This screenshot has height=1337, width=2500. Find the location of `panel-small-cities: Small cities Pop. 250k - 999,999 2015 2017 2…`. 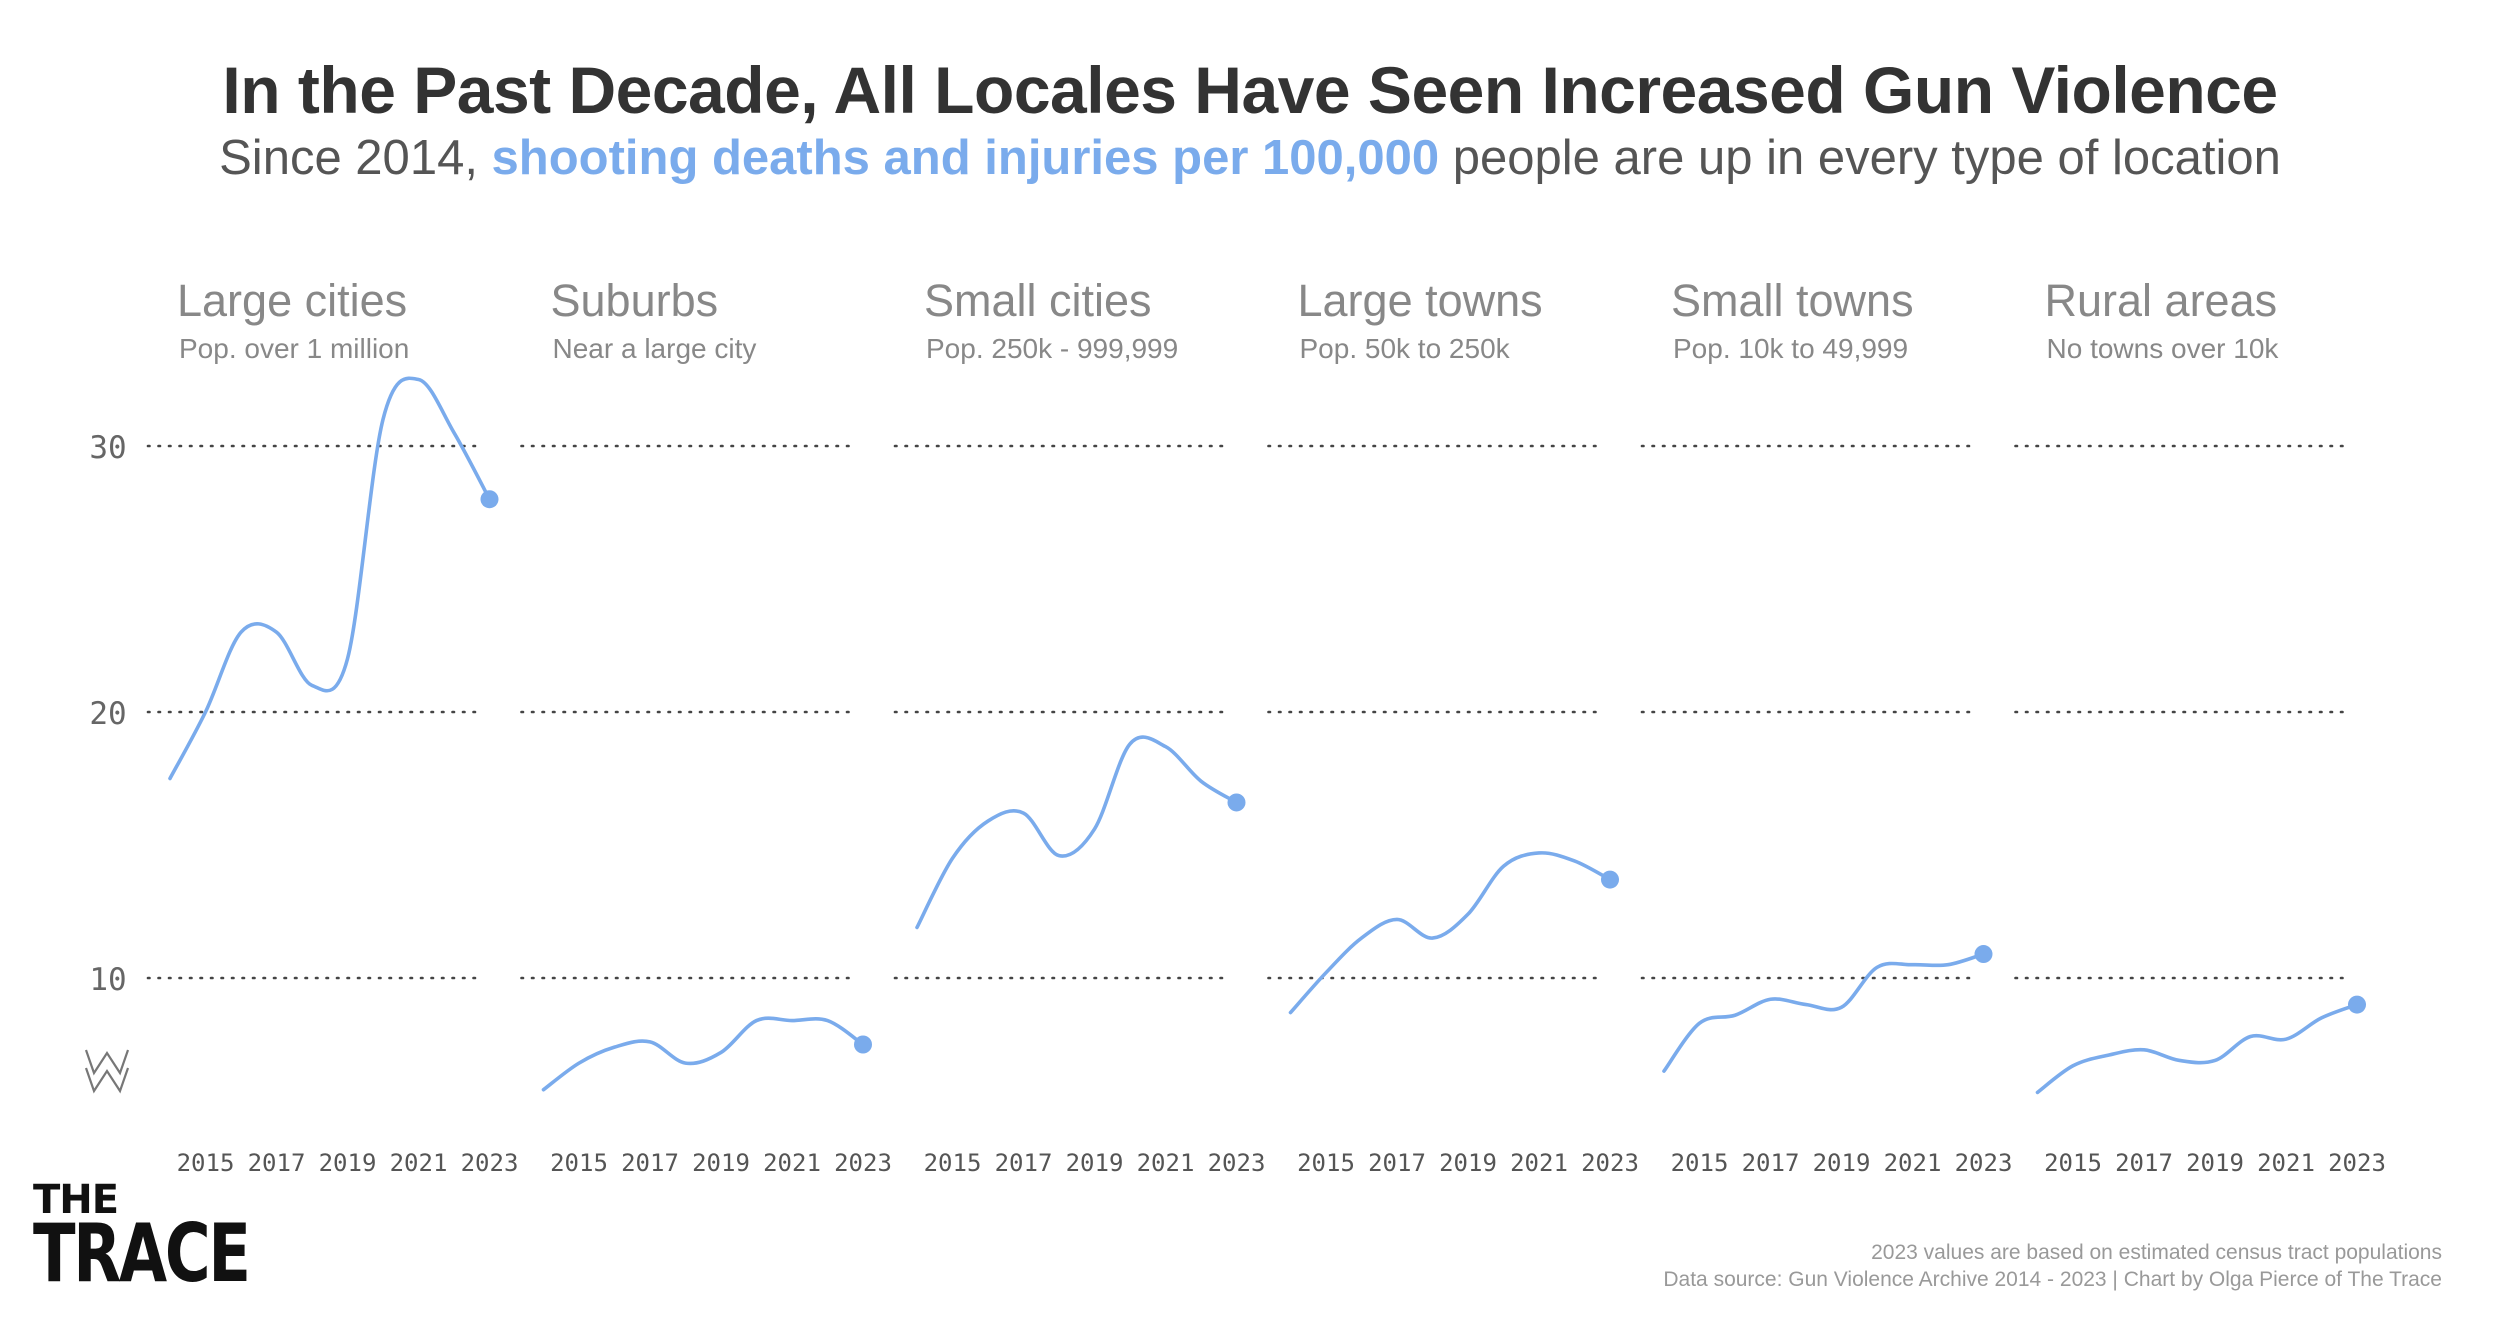

panel-small-cities: Small cities Pop. 250k - 999,999 2015 2017 2… is located at coordinates (1090, 726).